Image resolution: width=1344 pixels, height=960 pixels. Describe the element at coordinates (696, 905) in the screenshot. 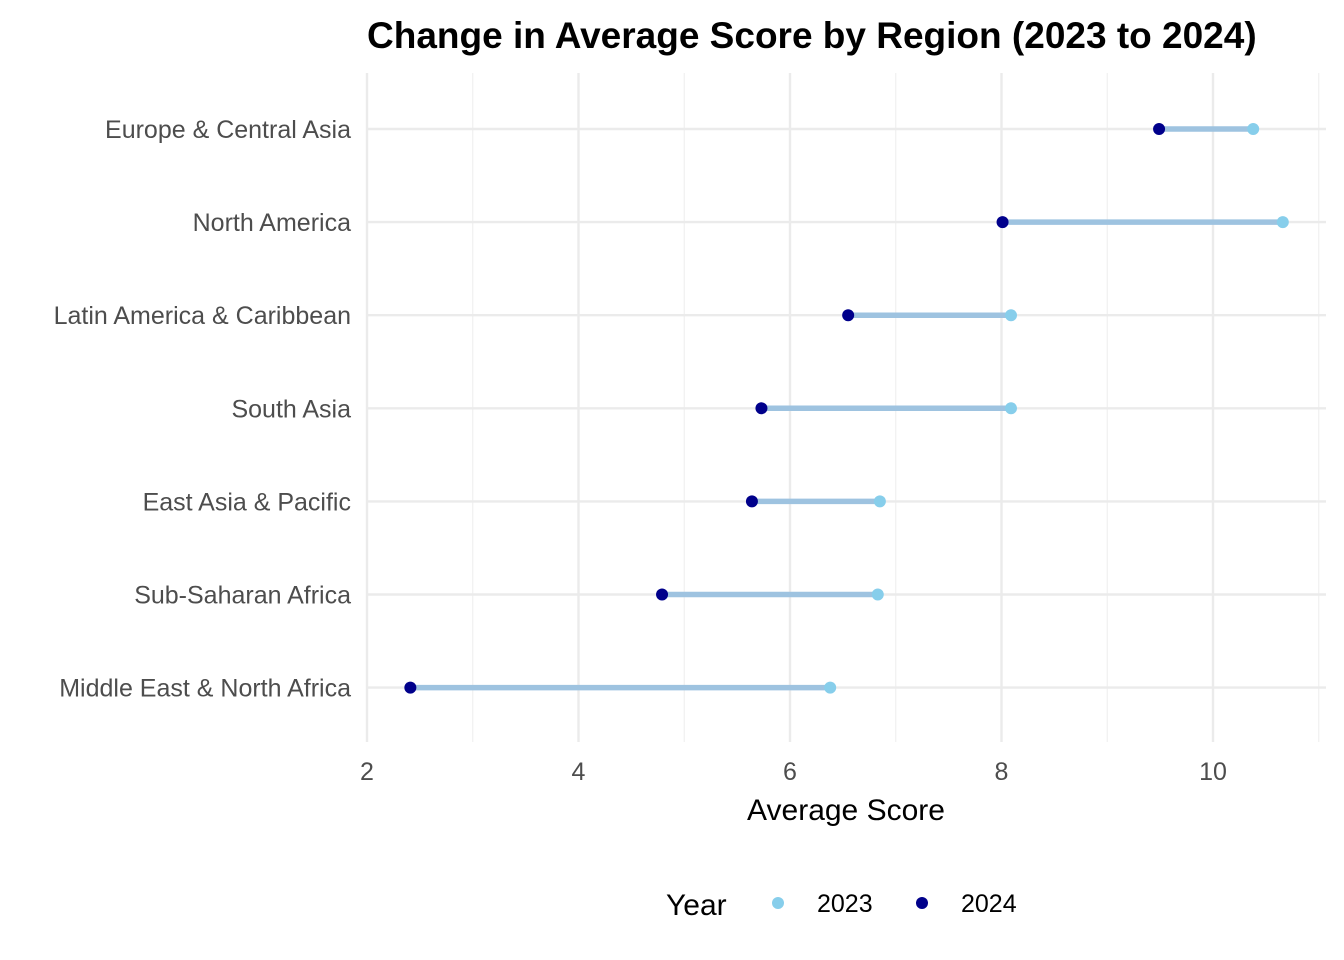

I see `legend-title: Year` at that location.